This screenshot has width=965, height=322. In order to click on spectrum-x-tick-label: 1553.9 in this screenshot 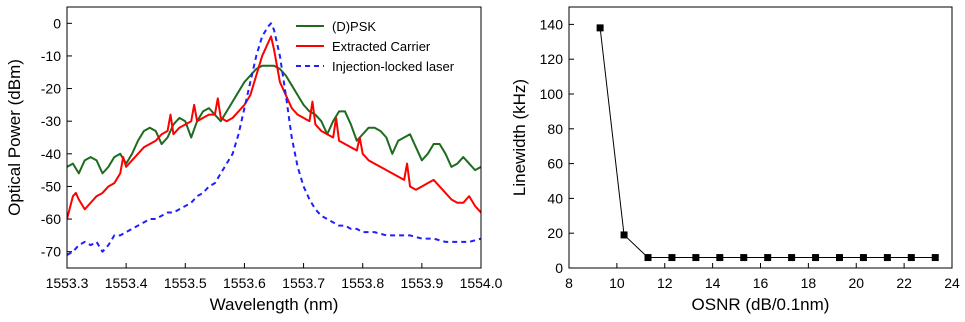, I will do `click(421, 283)`.